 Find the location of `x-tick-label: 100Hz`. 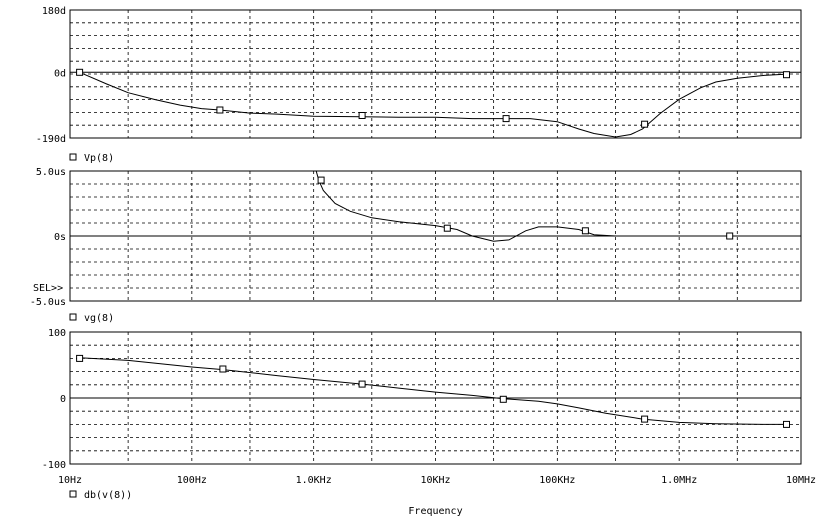

x-tick-label: 100Hz is located at coordinates (192, 480).